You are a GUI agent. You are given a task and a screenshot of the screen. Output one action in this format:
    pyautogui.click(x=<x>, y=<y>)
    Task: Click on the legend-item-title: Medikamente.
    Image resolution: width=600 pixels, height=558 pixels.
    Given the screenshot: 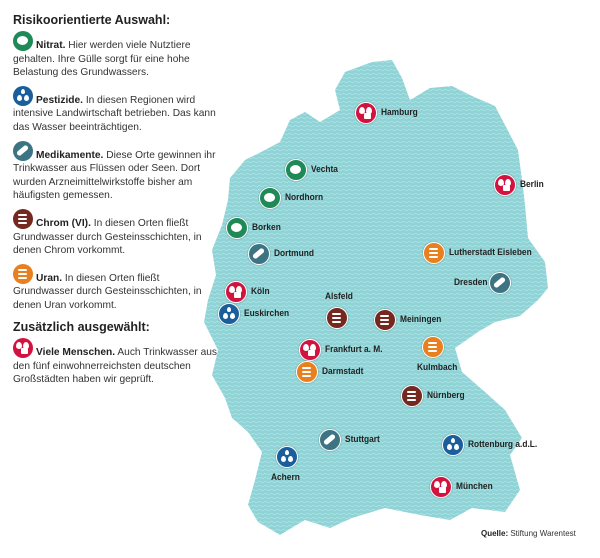 What is the action you would take?
    pyautogui.click(x=70, y=156)
    